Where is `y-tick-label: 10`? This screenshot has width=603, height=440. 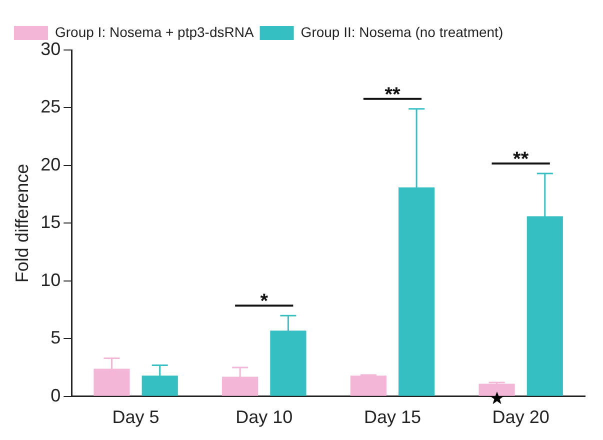 y-tick-label: 10 is located at coordinates (50, 280).